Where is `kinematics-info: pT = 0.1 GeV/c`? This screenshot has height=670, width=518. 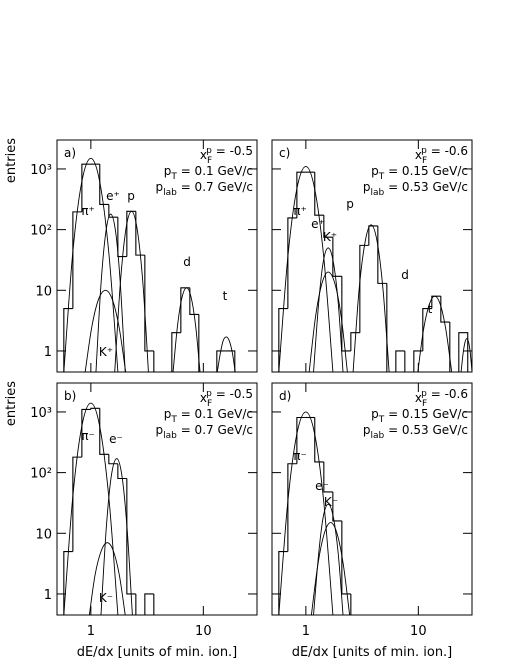
kinematics-info: pT = 0.1 GeV/c is located at coordinates (208, 173).